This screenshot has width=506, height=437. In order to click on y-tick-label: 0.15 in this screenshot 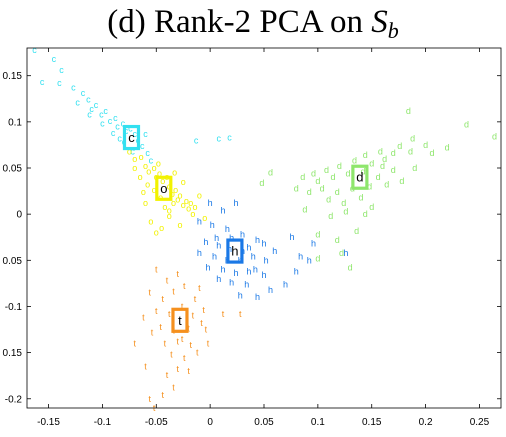, I will do `click(13, 76)`.